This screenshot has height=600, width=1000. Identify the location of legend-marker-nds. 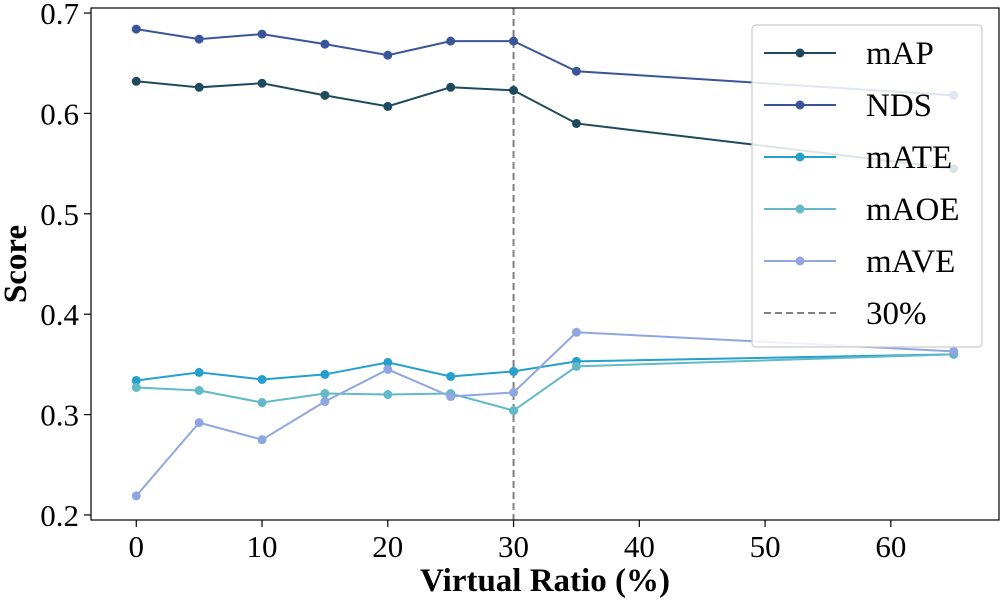
(800, 105).